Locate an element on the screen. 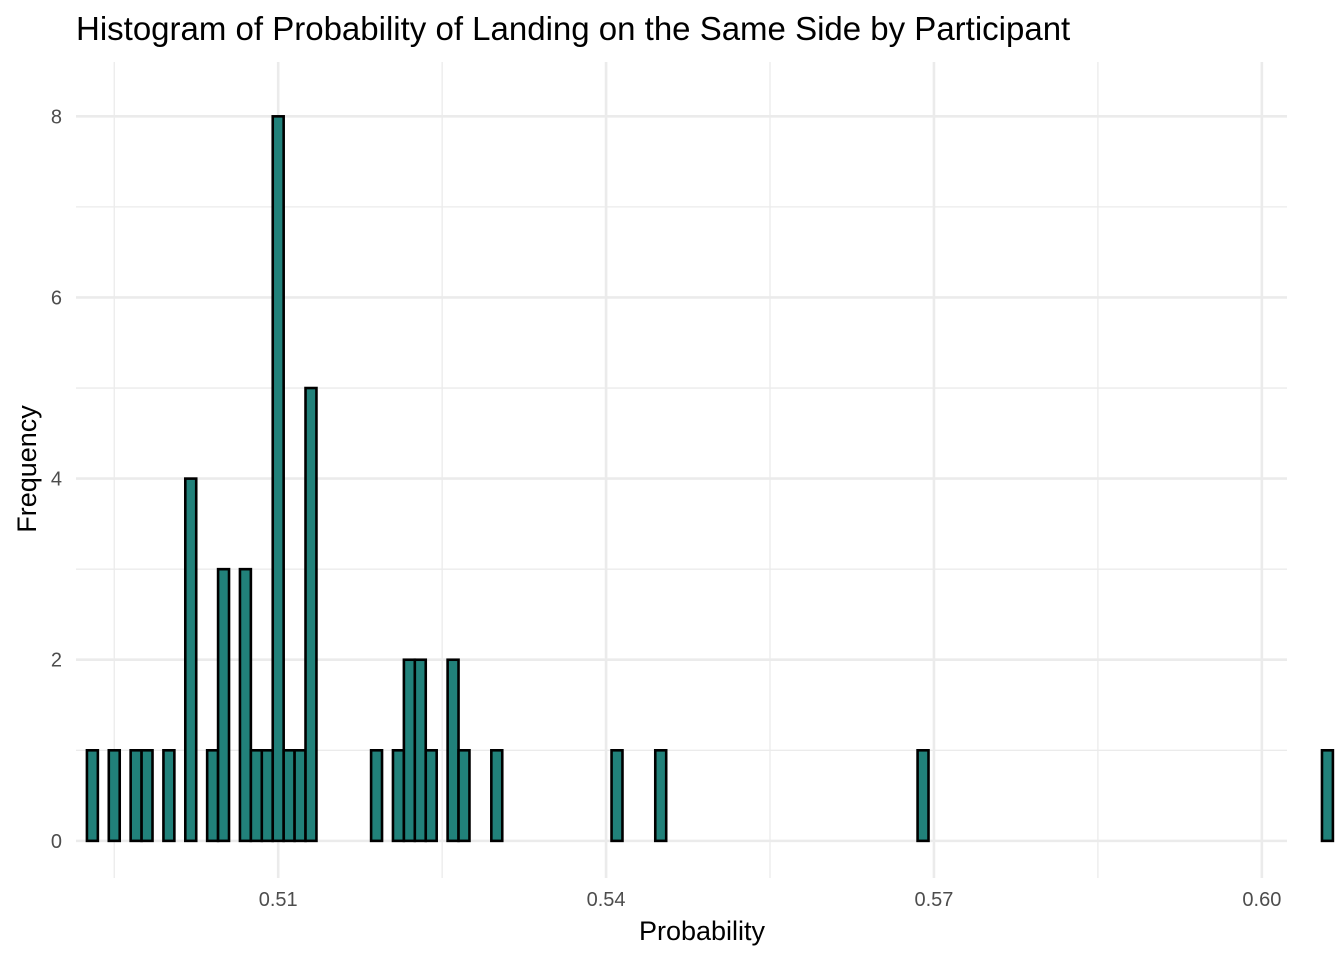 The height and width of the screenshot is (960, 1344). y-axis-title: Frequency is located at coordinates (27, 469).